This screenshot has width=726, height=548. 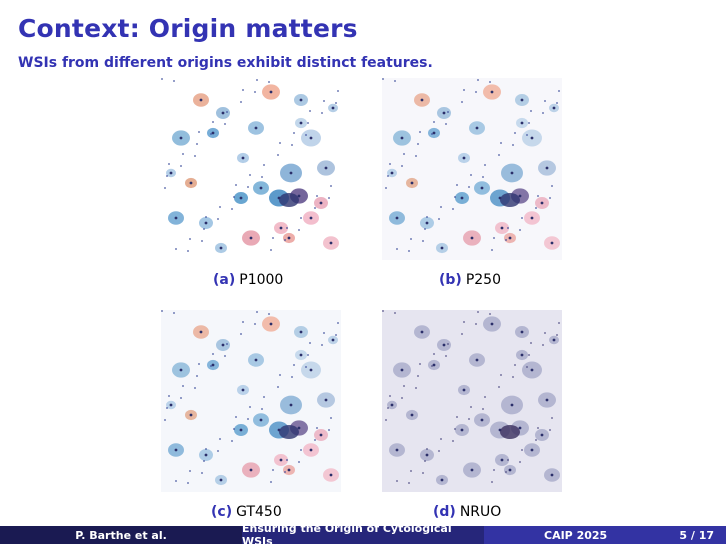 What do you see at coordinates (259, 512) in the screenshot?
I see `caption-label: GT450` at bounding box center [259, 512].